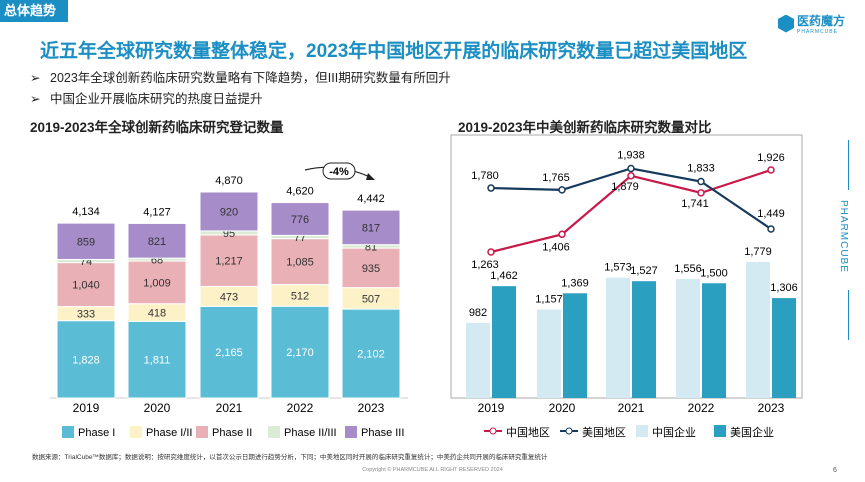  I want to click on legend-label: Phase III, so click(382, 433).